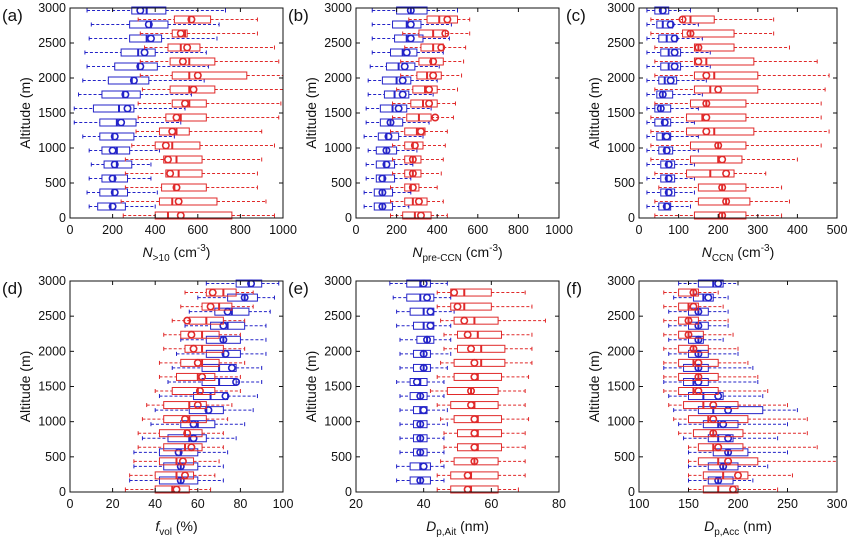 This screenshot has height=544, width=850. What do you see at coordinates (472, 526) in the screenshot?
I see `x-axis-label-part: (nm)` at bounding box center [472, 526].